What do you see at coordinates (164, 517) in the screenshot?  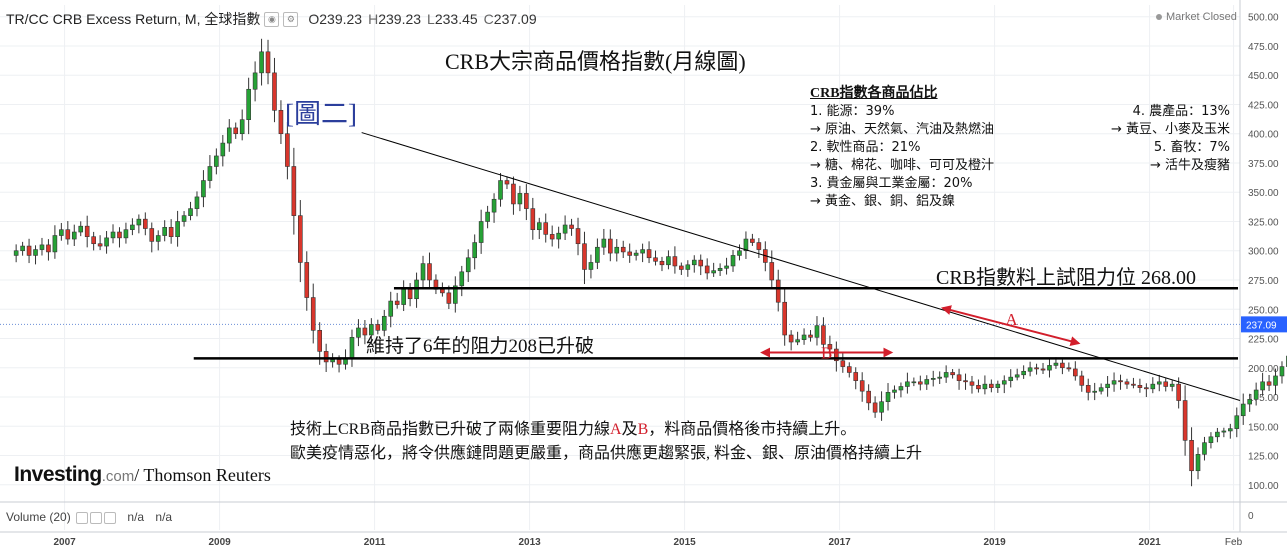 I see `volume-value-2: n/a` at bounding box center [164, 517].